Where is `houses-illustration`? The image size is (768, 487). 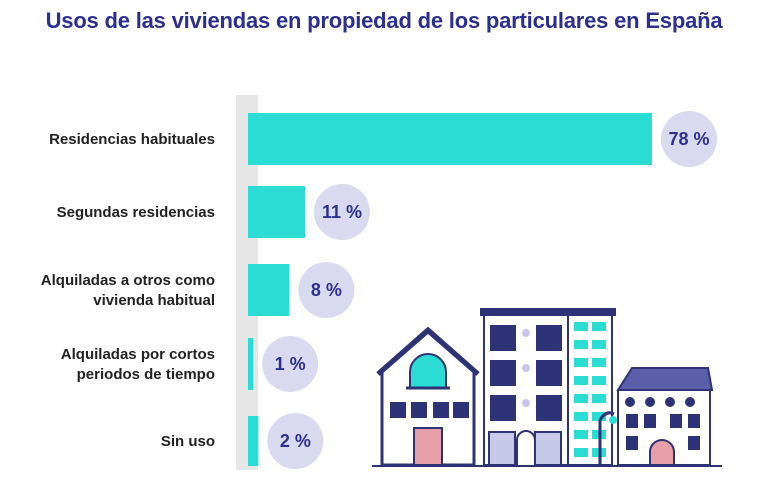
houses-illustration is located at coordinates (547, 387).